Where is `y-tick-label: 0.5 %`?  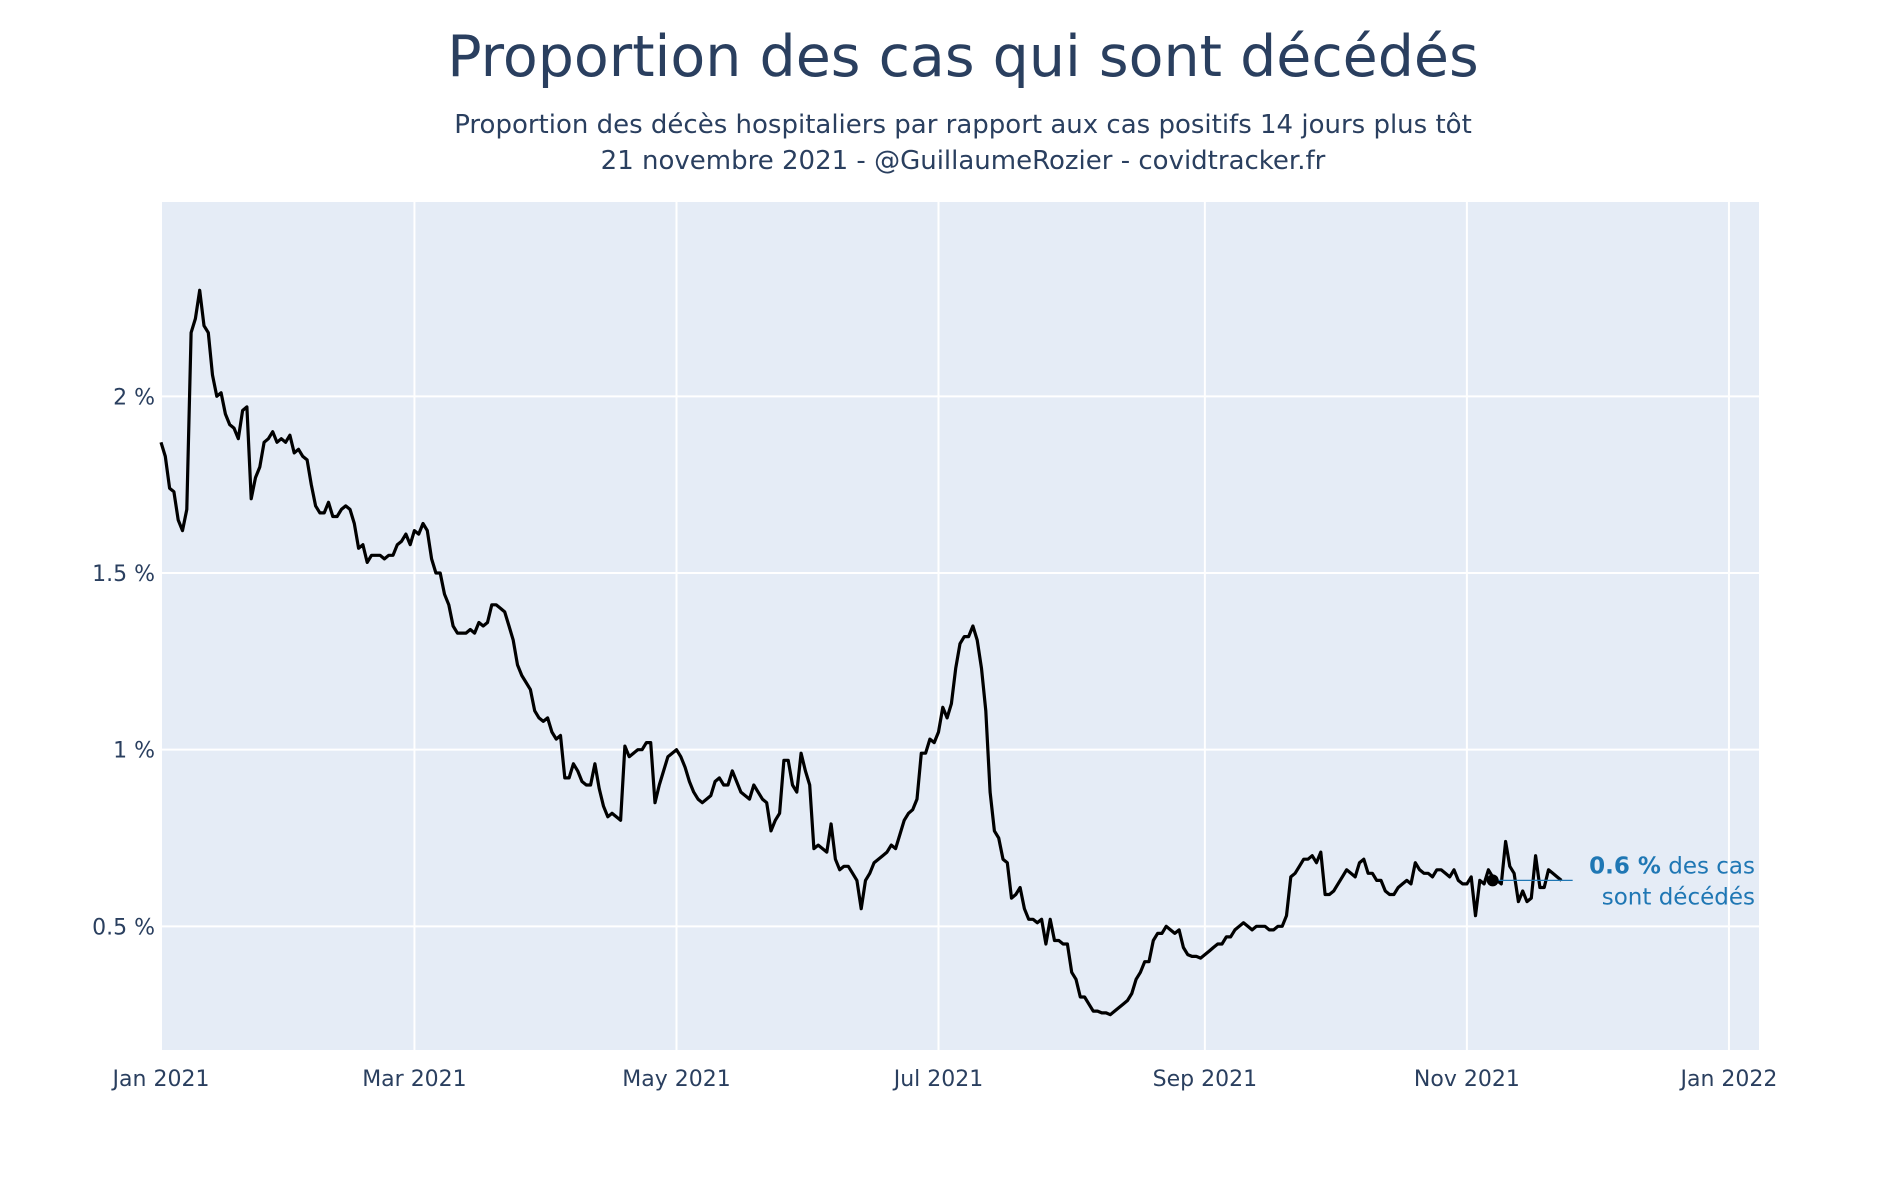
y-tick-label: 0.5 % is located at coordinates (123, 927).